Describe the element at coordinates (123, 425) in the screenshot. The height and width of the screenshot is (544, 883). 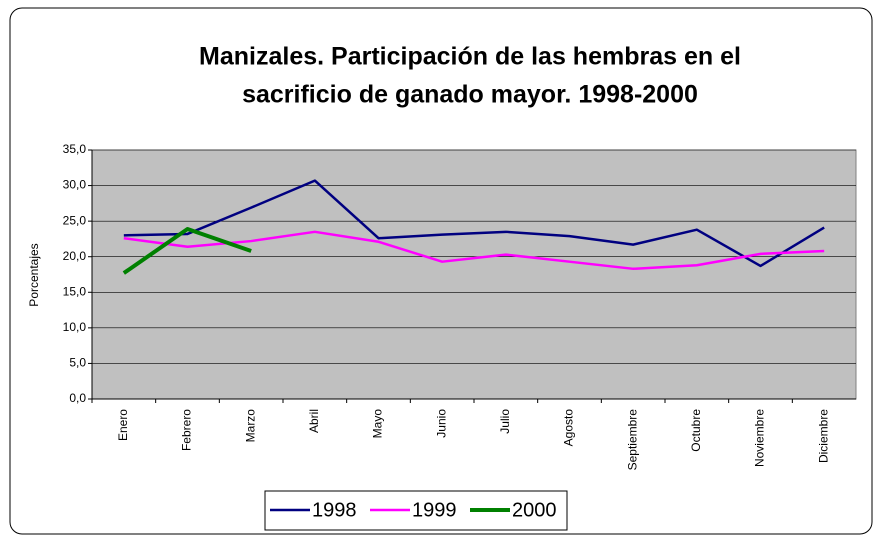
I see `x-tick-label: Enero` at that location.